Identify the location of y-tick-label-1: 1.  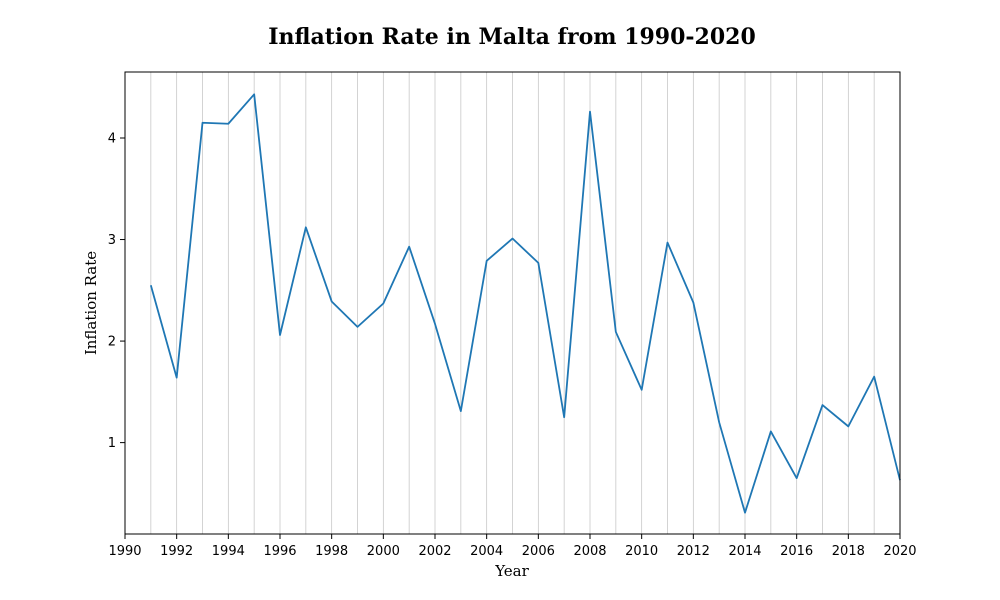
(112, 443).